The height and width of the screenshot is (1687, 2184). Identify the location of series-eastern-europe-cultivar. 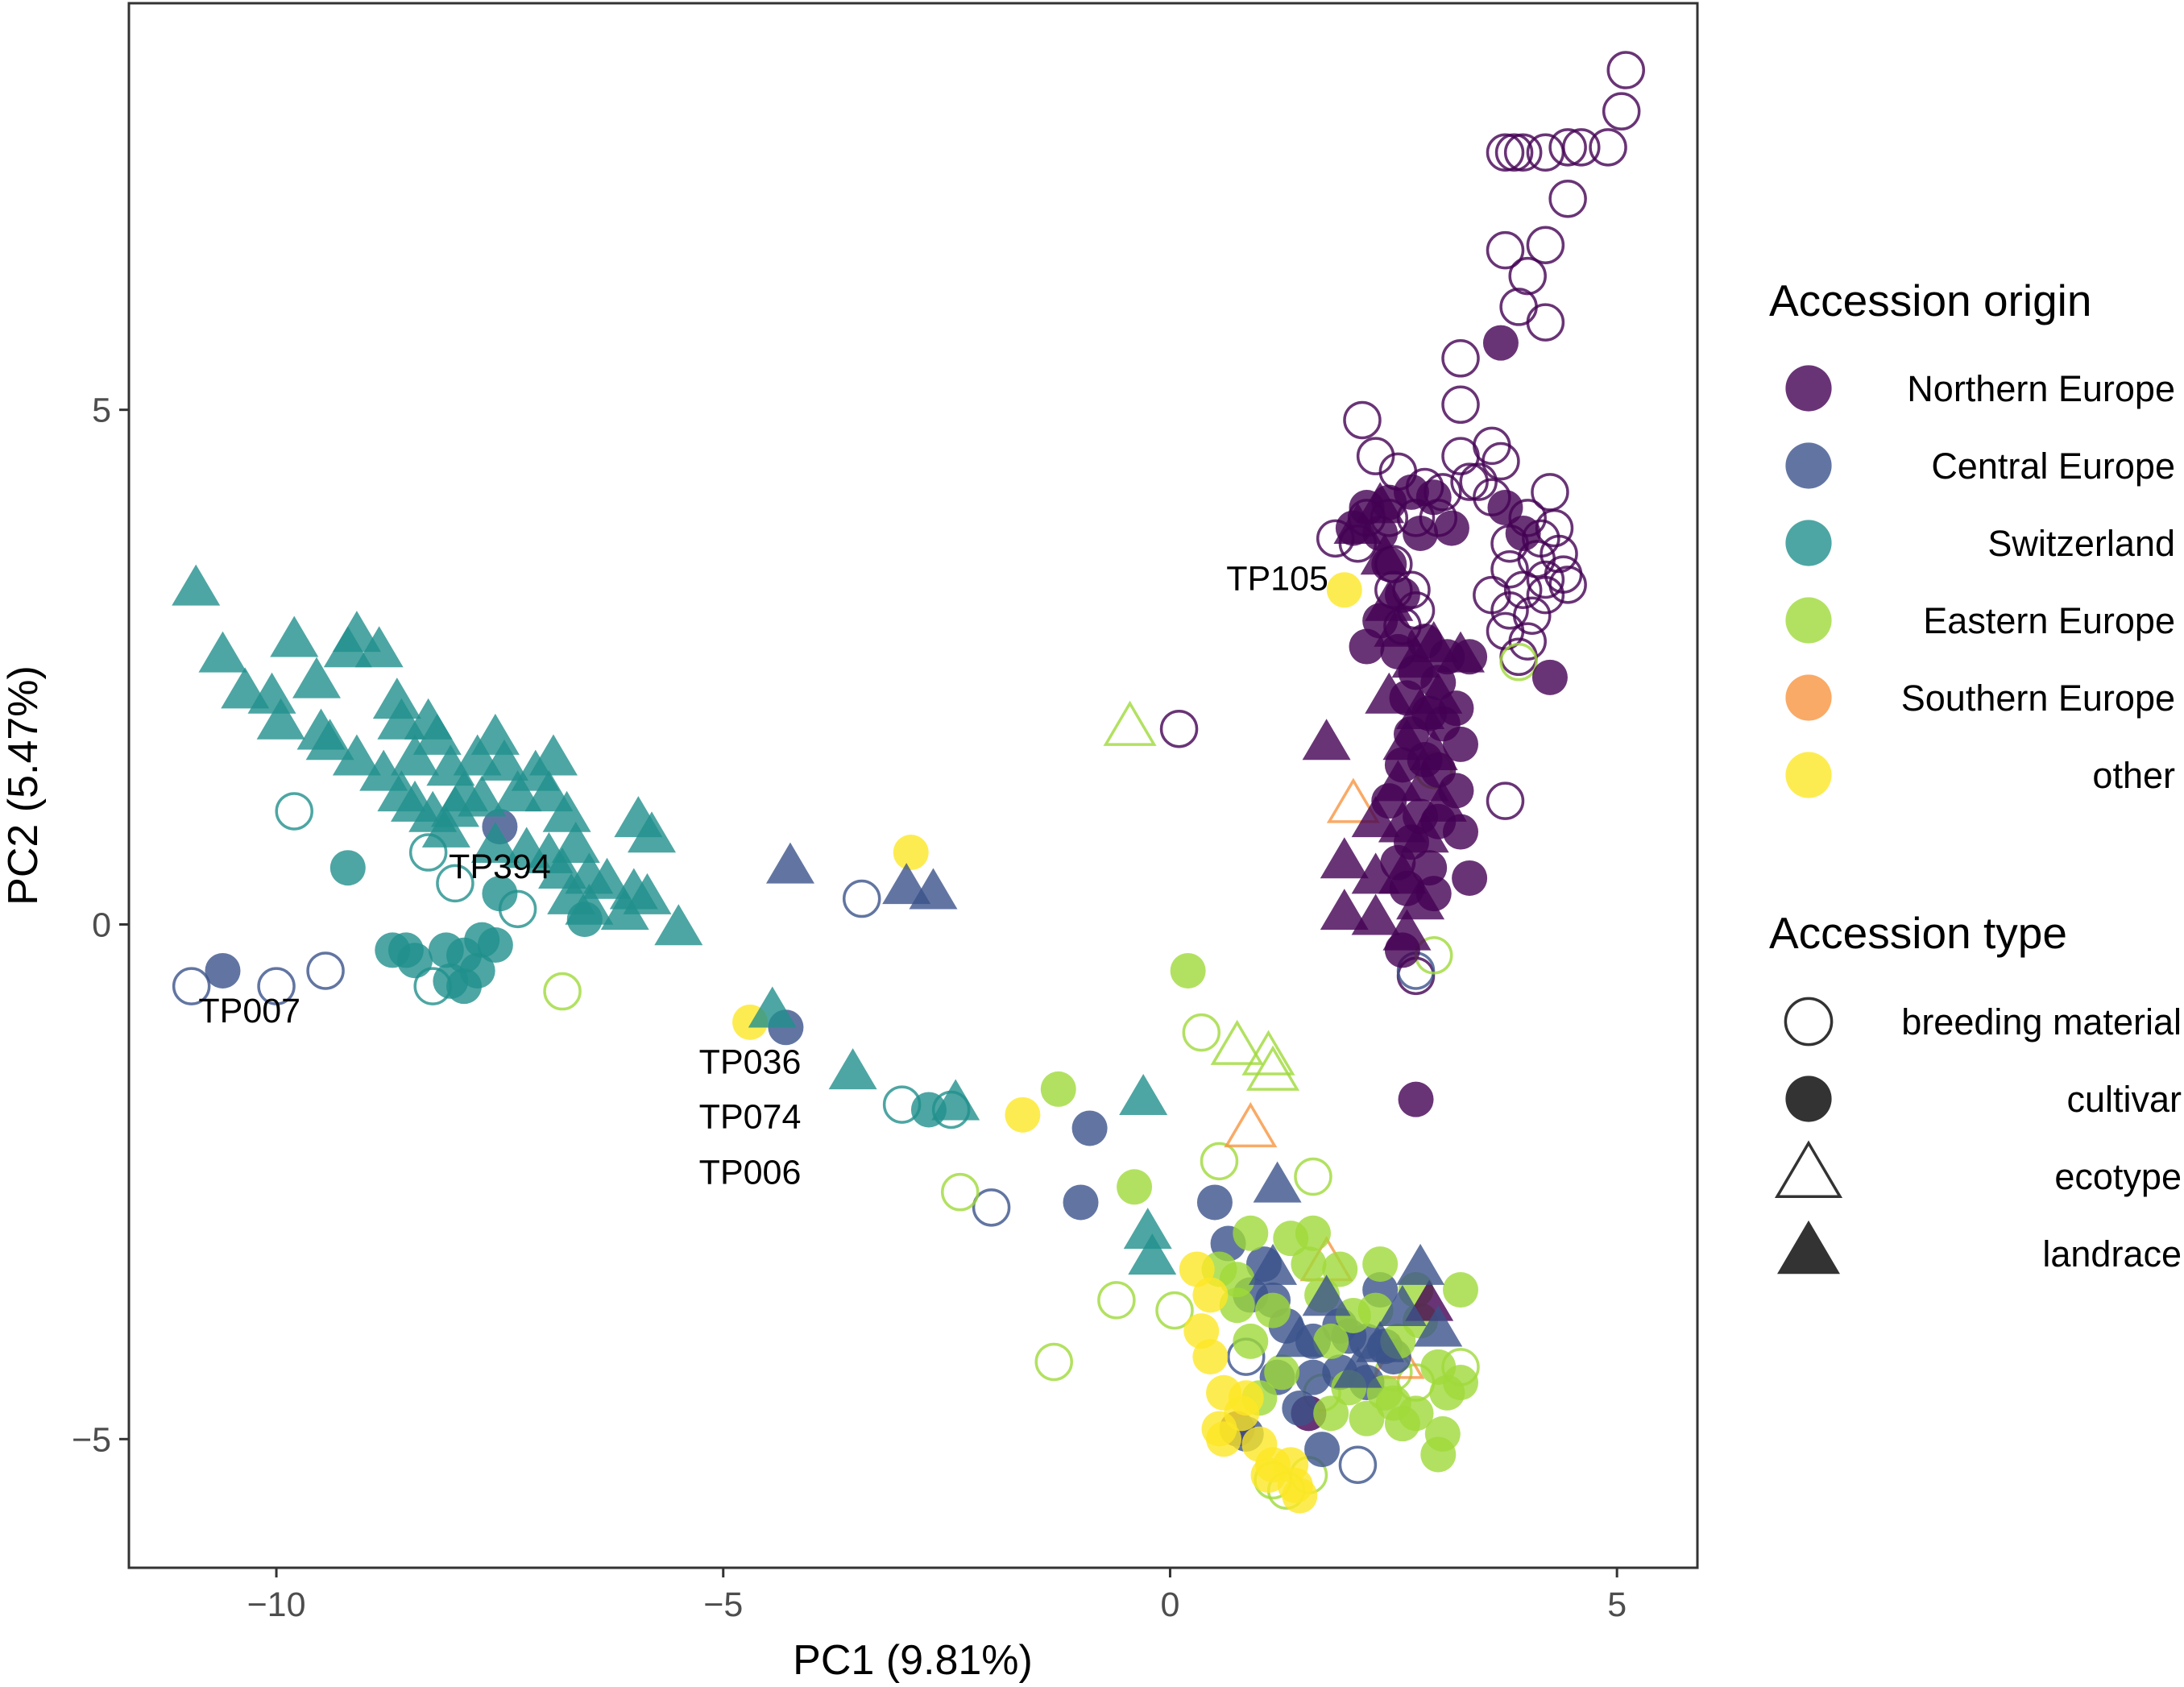
(1260, 1212).